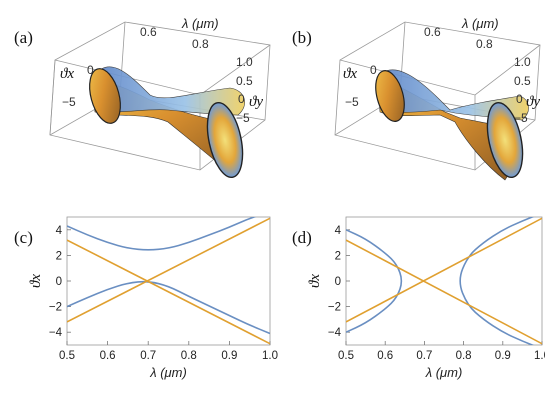 The width and height of the screenshot is (545, 409). What do you see at coordinates (302, 237) in the screenshot?
I see `panel-label-d: (d)` at bounding box center [302, 237].